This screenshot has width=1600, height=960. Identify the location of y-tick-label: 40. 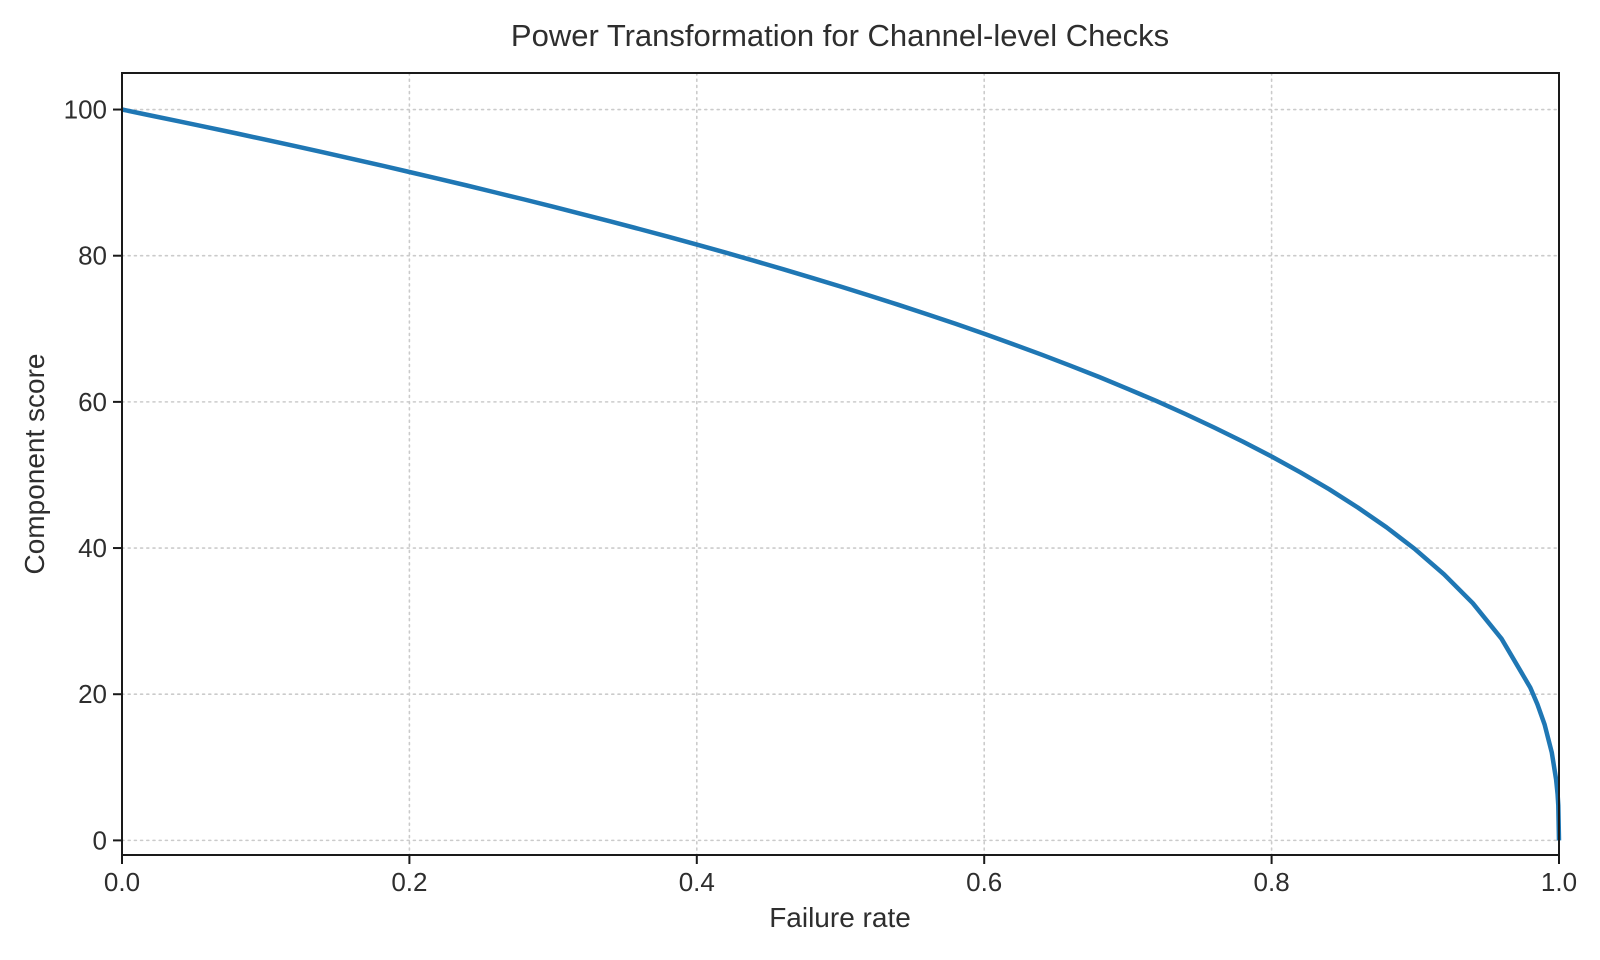
(92, 548).